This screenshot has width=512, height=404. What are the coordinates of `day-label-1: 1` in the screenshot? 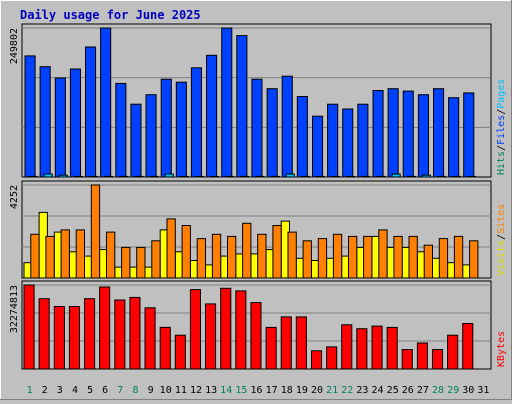 It's located at (30, 390).